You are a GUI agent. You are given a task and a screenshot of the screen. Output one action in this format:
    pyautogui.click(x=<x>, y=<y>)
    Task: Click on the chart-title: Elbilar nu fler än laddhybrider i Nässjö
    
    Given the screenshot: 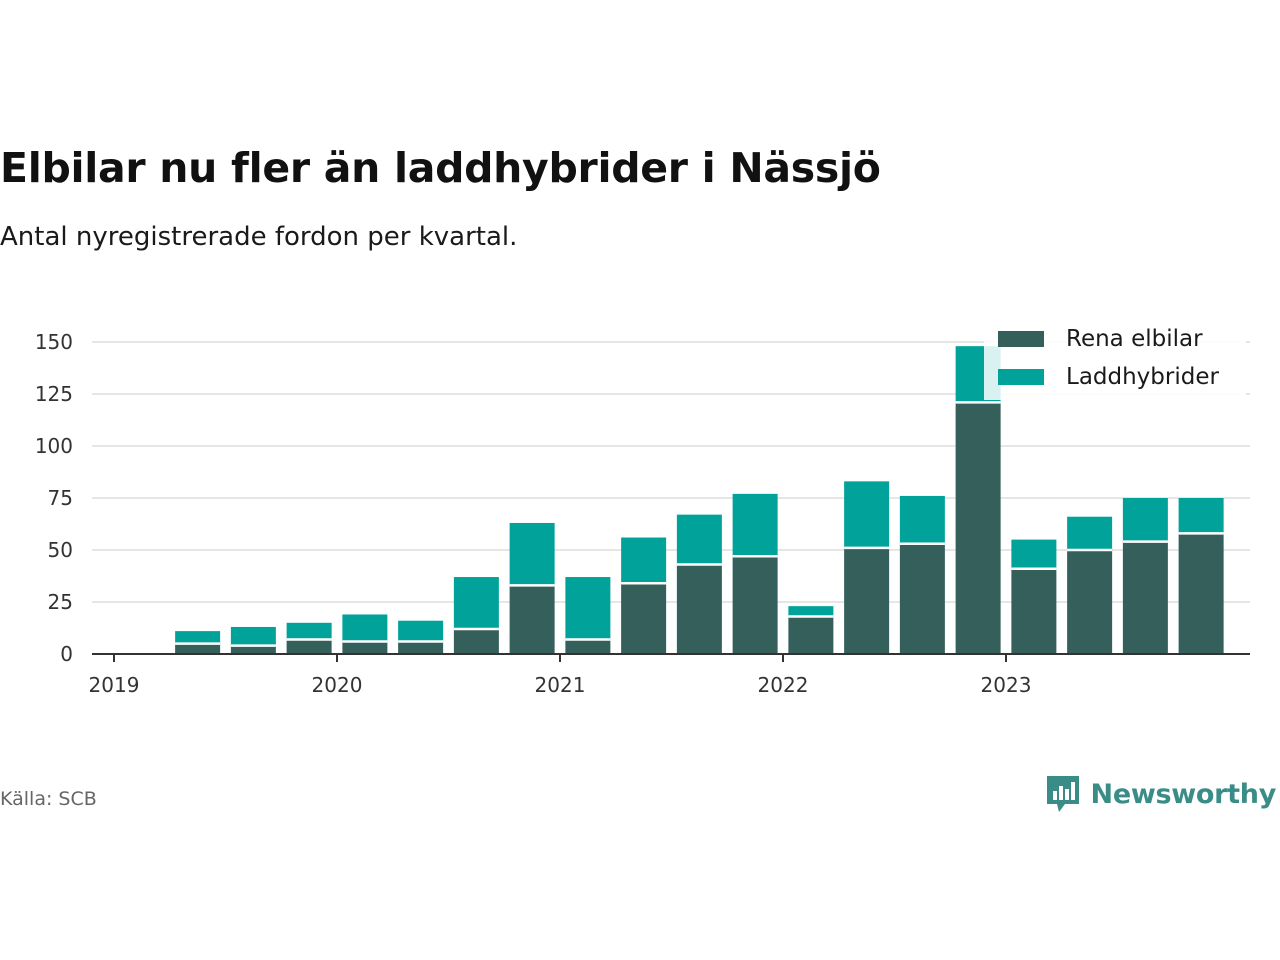 What is the action you would take?
    pyautogui.click(x=440, y=168)
    